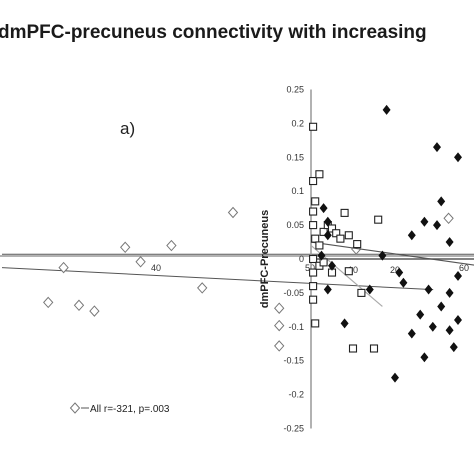  What do you see at coordinates (297, 191) in the screenshot?
I see `y-tick-label: 0.1` at bounding box center [297, 191].